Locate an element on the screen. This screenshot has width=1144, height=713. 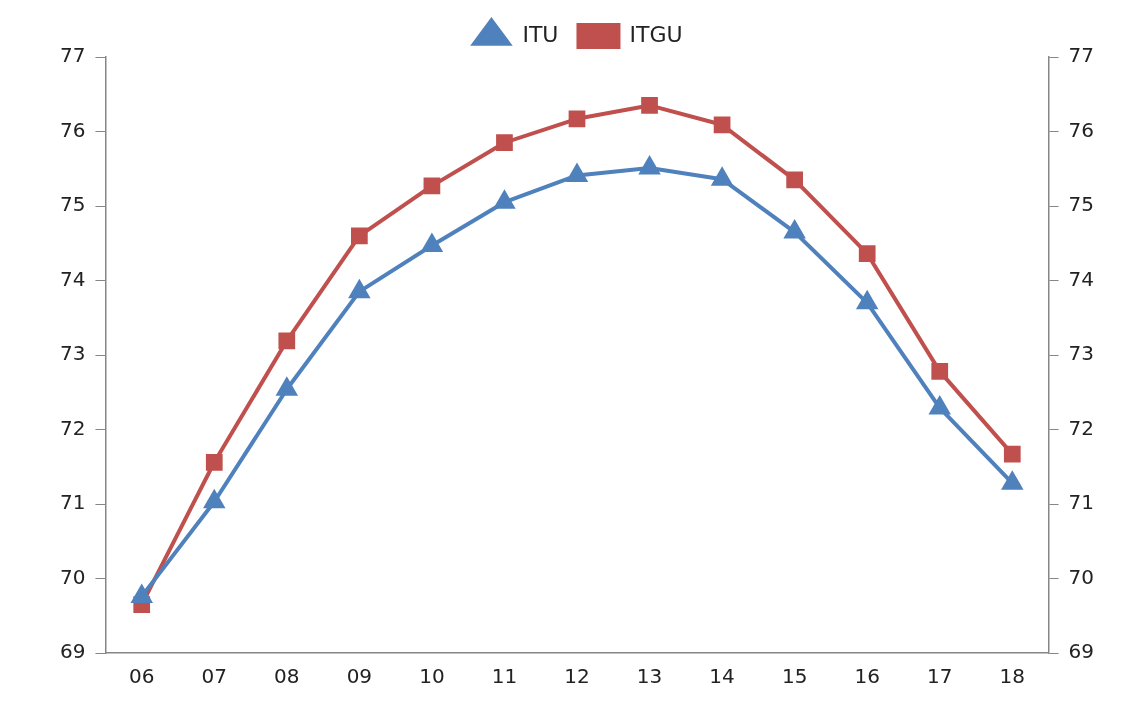
x-tick-label: 17 is located at coordinates (940, 676).